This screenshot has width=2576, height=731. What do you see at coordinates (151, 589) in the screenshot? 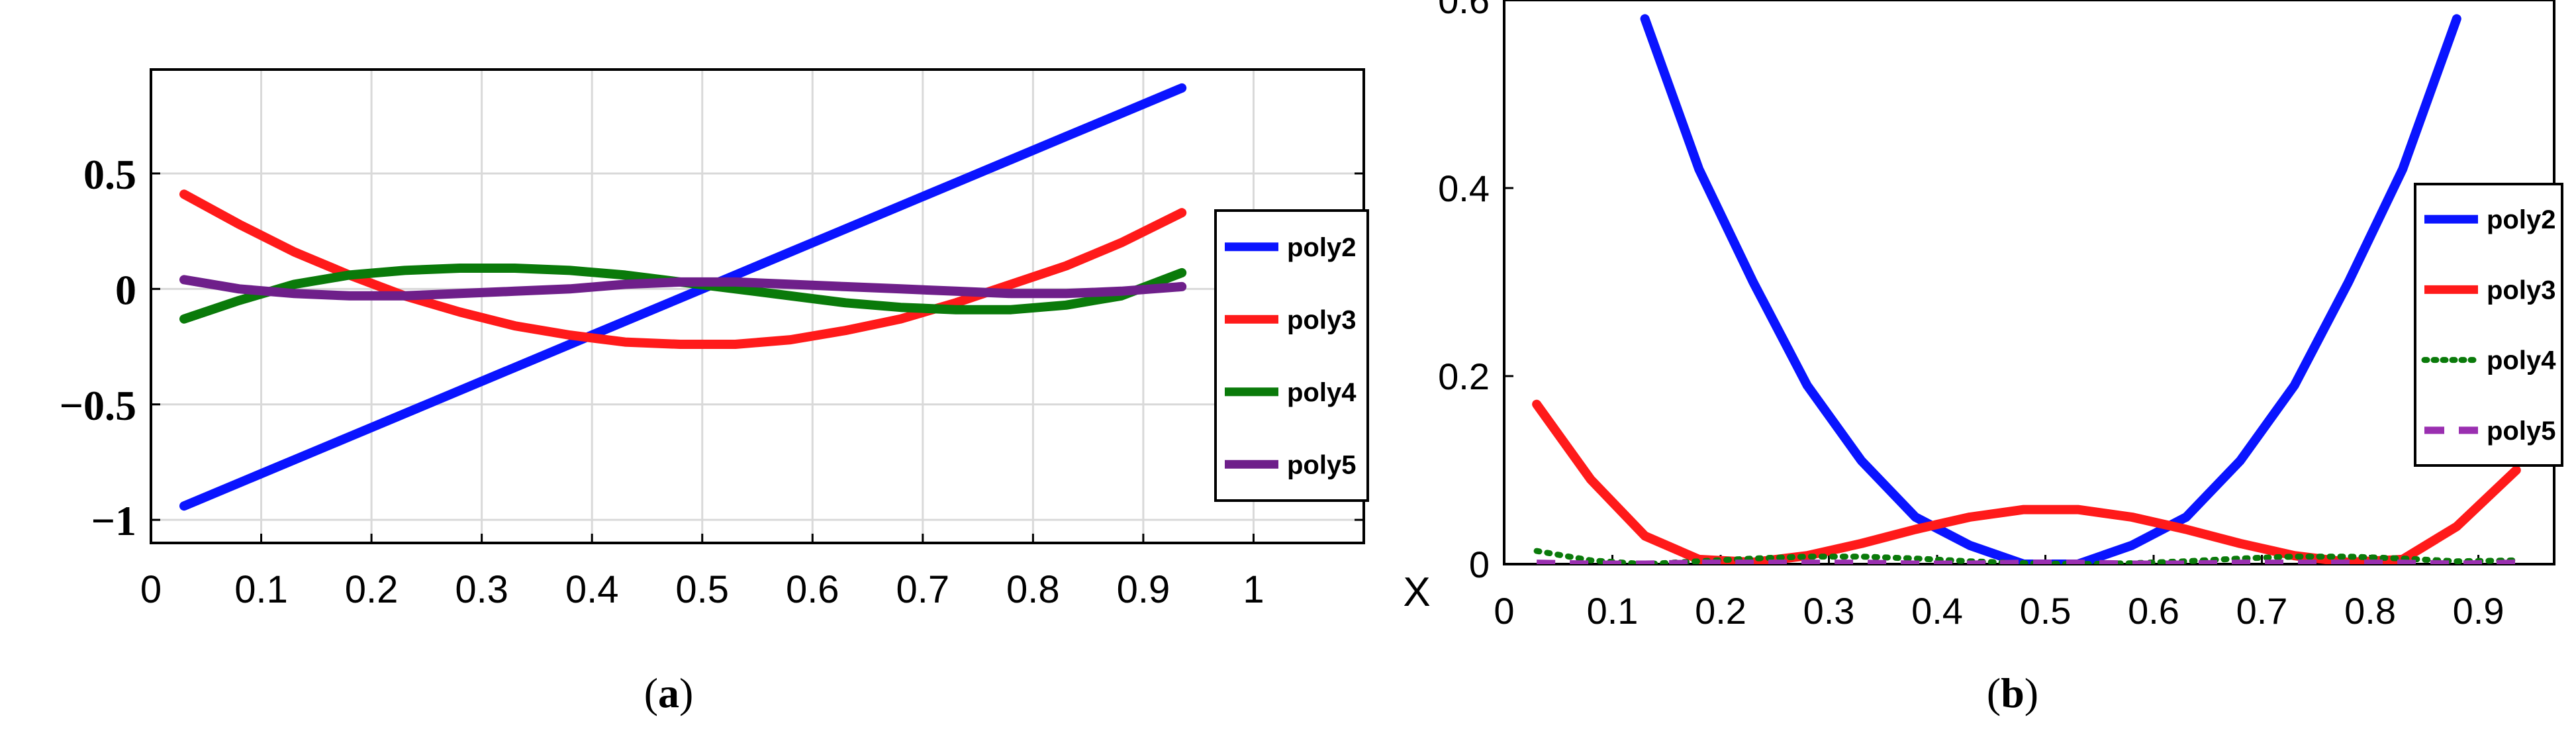
I see `chart-a-xtick-label-0: 0` at bounding box center [151, 589].